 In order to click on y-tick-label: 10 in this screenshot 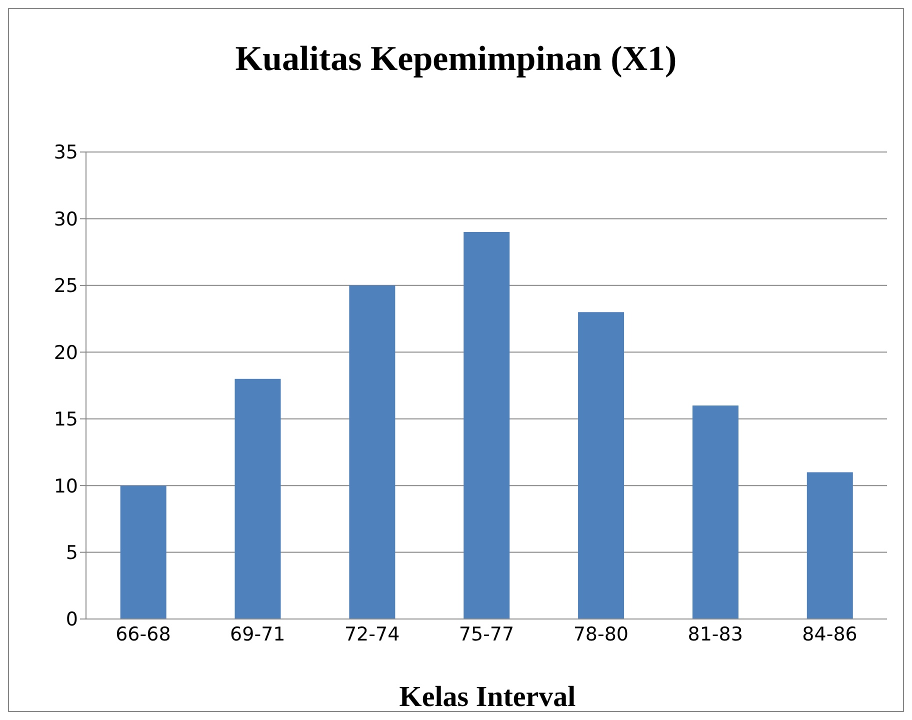, I will do `click(66, 486)`.